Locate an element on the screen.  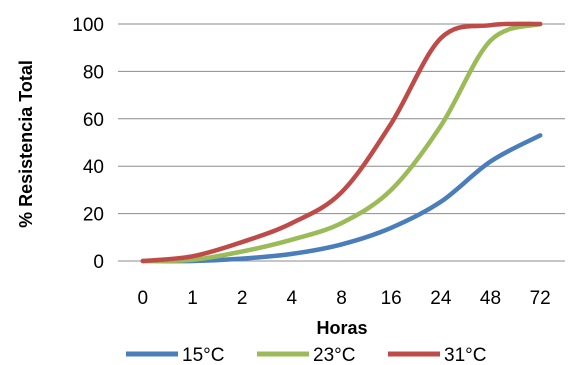
y-tick-label: 60 is located at coordinates (93, 120).